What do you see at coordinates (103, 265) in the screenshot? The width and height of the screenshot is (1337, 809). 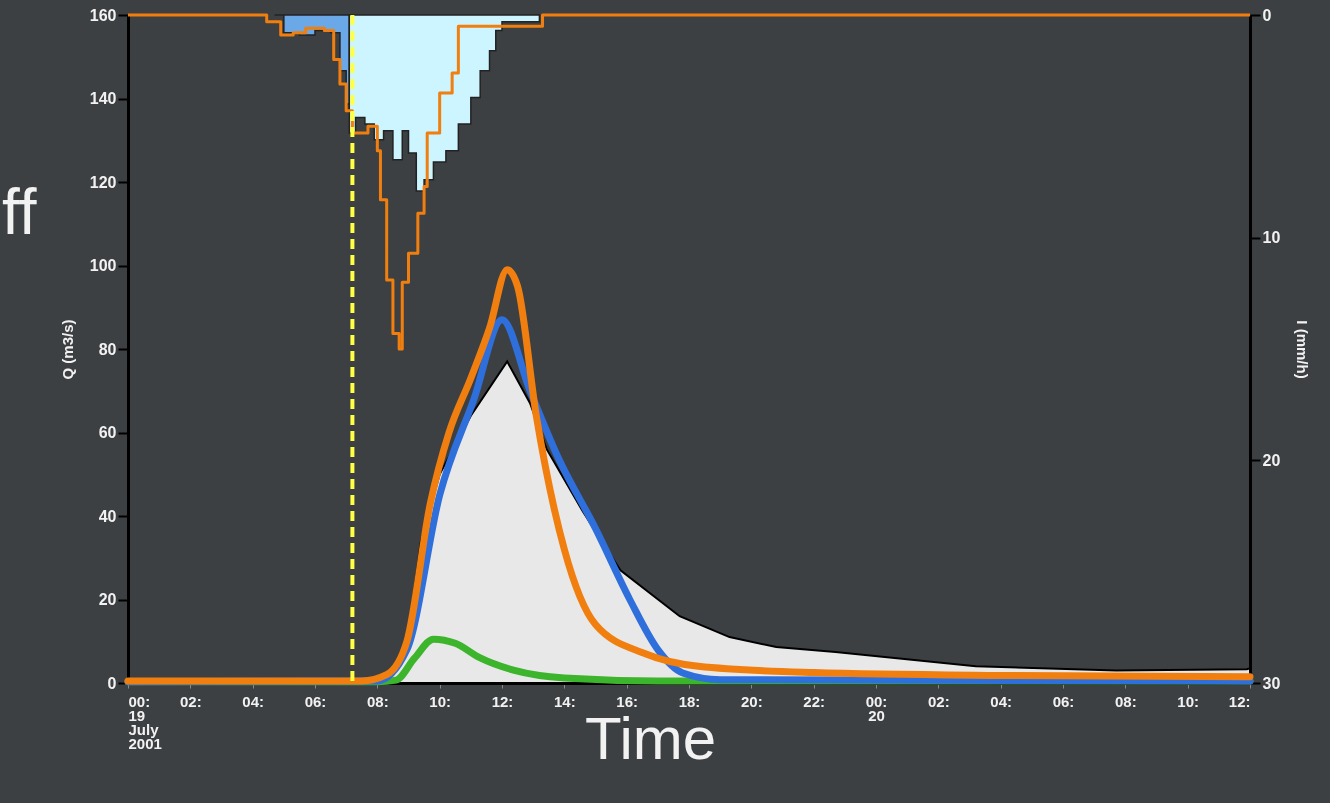 I see `y-tick-label: 100` at bounding box center [103, 265].